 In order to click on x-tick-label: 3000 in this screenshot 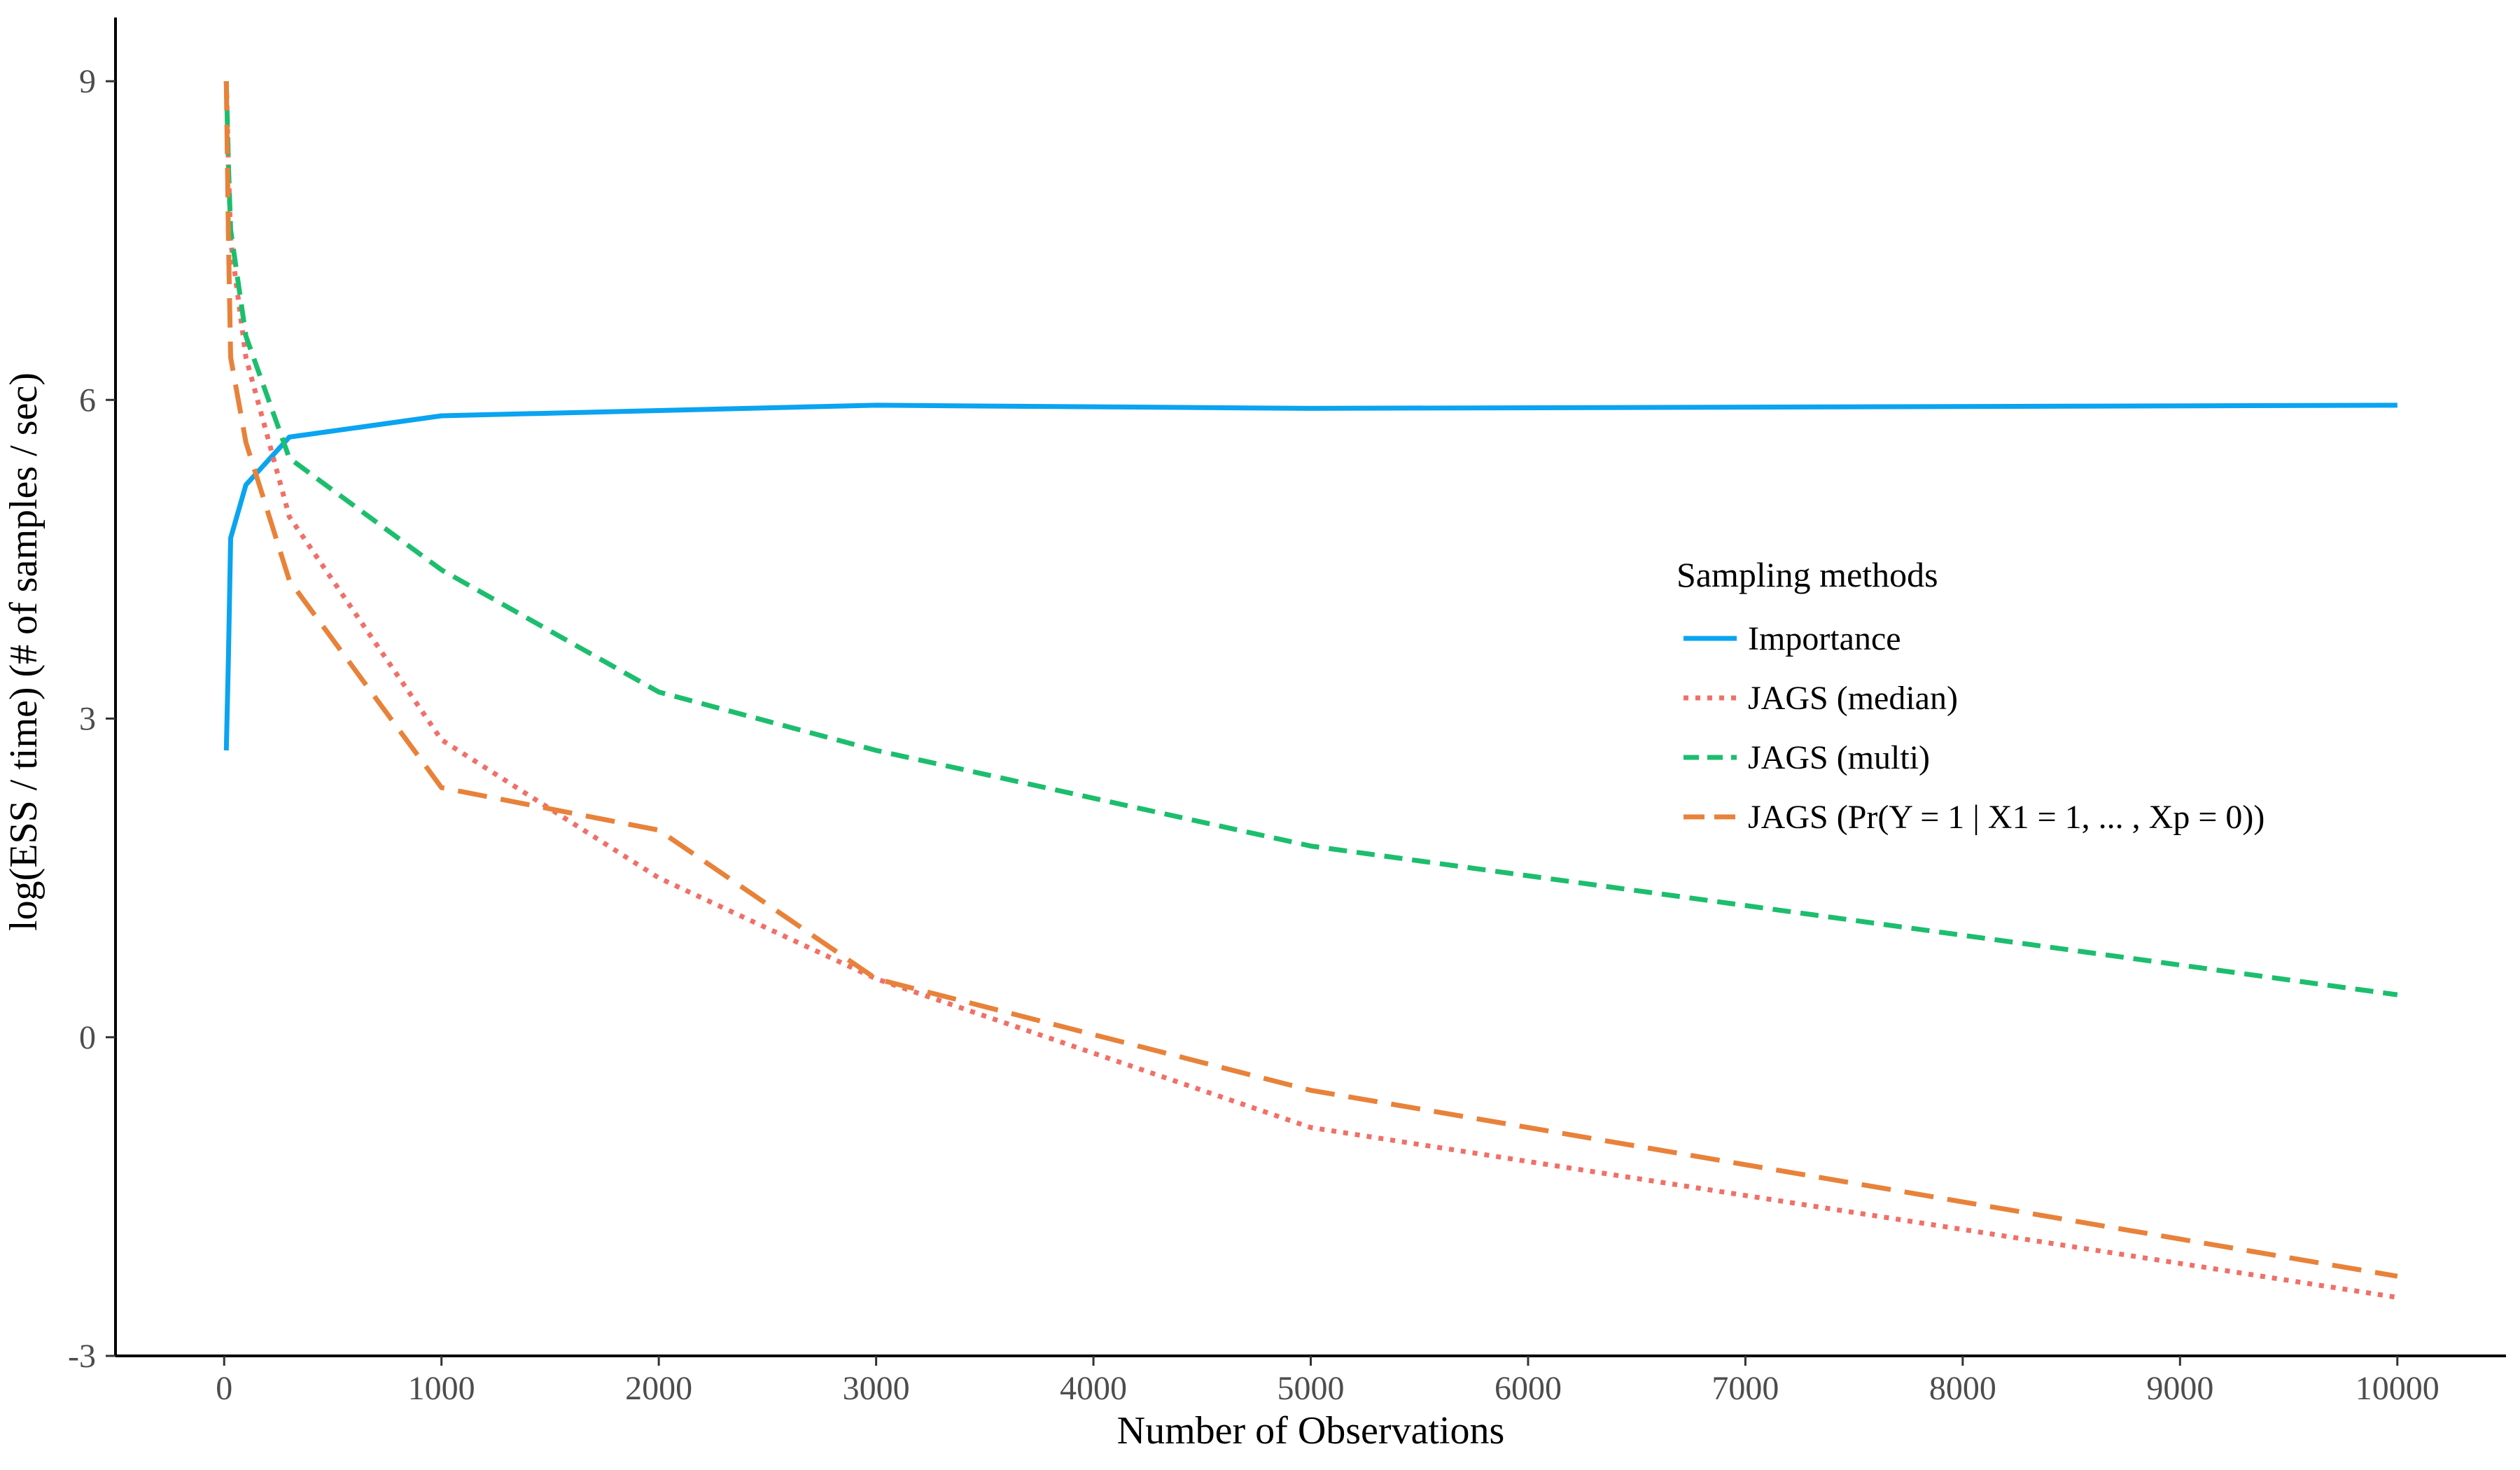, I will do `click(876, 1388)`.